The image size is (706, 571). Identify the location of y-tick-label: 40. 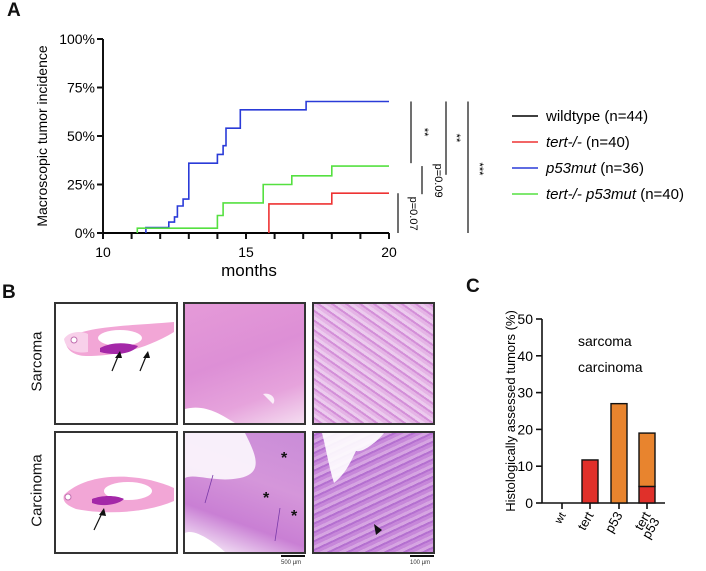
(525, 356).